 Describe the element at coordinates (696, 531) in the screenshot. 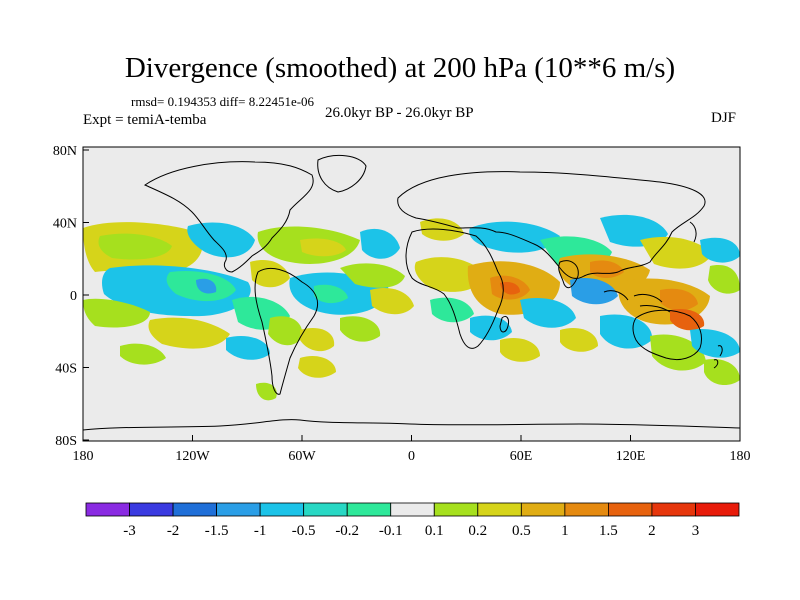

I see `colorbar-label: 3` at that location.